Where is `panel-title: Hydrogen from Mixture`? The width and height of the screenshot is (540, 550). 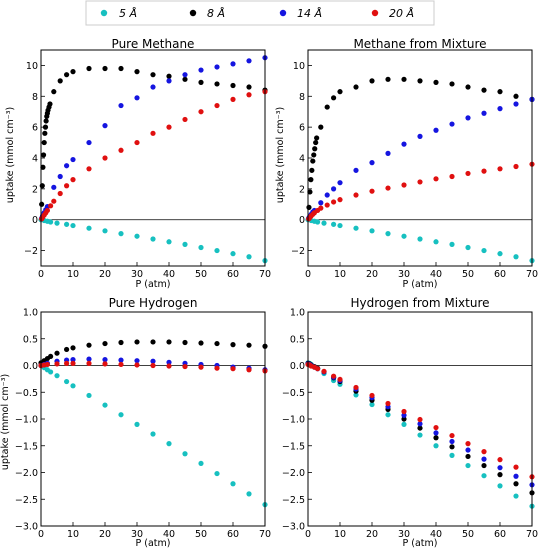 panel-title: Hydrogen from Mixture is located at coordinates (419, 303).